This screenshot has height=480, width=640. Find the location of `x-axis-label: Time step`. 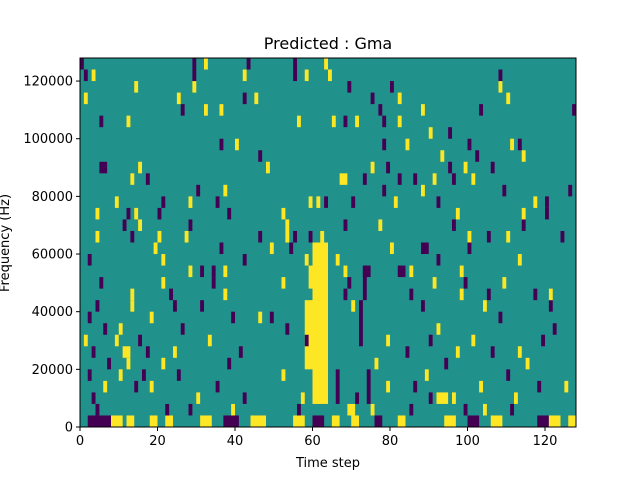

x-axis-label: Time step is located at coordinates (327, 463).